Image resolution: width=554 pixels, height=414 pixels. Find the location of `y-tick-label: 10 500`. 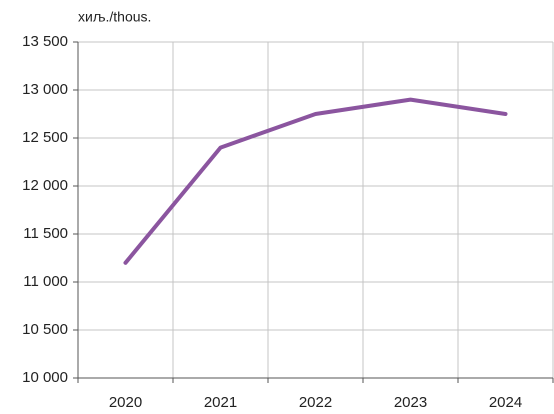

y-tick-label: 10 500 is located at coordinates (45, 329).